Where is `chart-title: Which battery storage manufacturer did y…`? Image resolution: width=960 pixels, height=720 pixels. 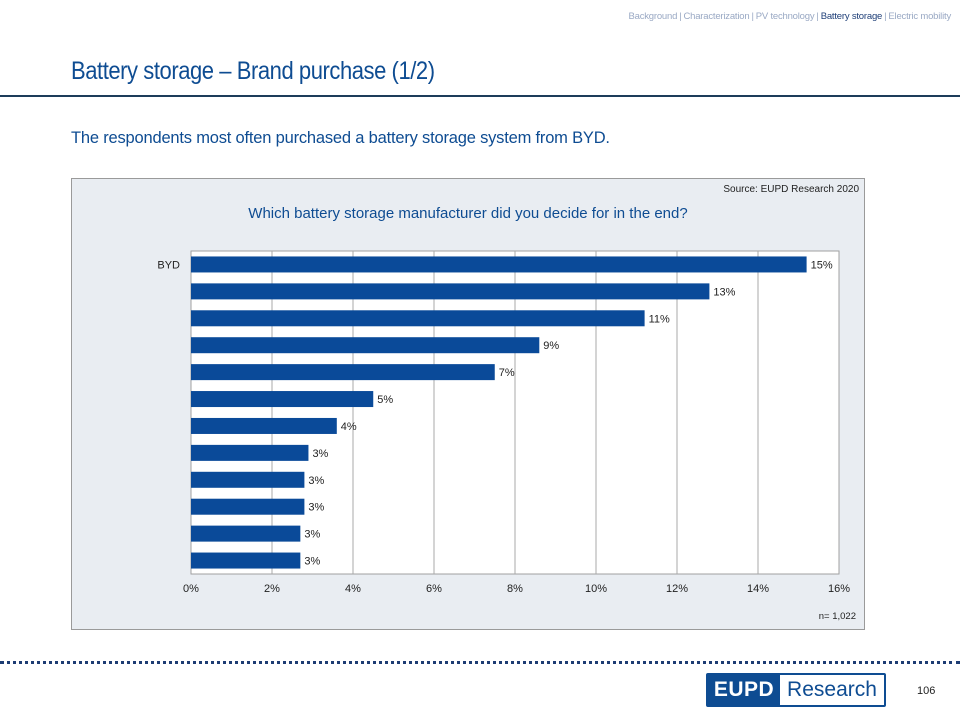 chart-title: Which battery storage manufacturer did y… is located at coordinates (468, 213).